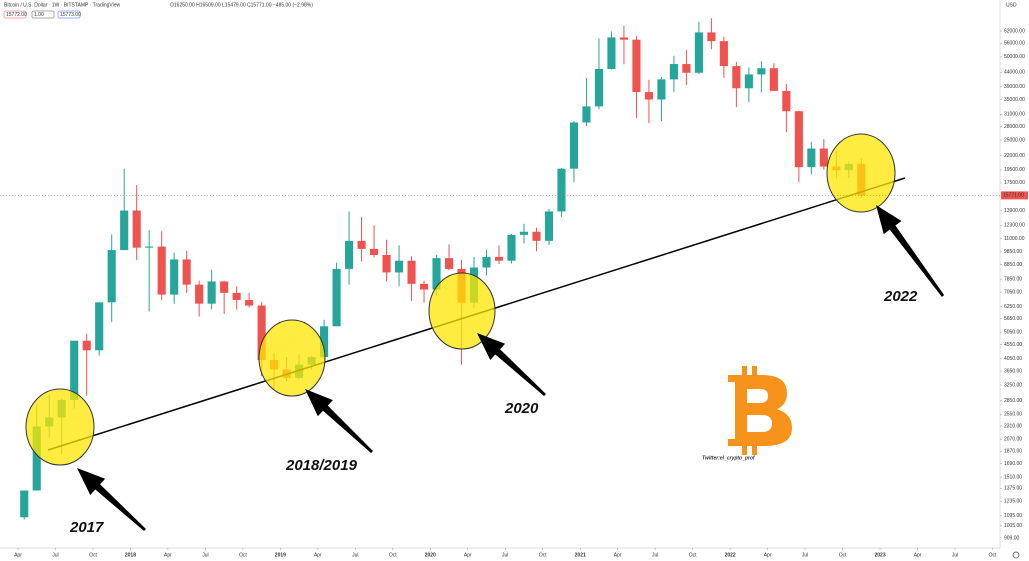 Image resolution: width=1029 pixels, height=561 pixels. I want to click on x-tick-label: 2019, so click(280, 555).